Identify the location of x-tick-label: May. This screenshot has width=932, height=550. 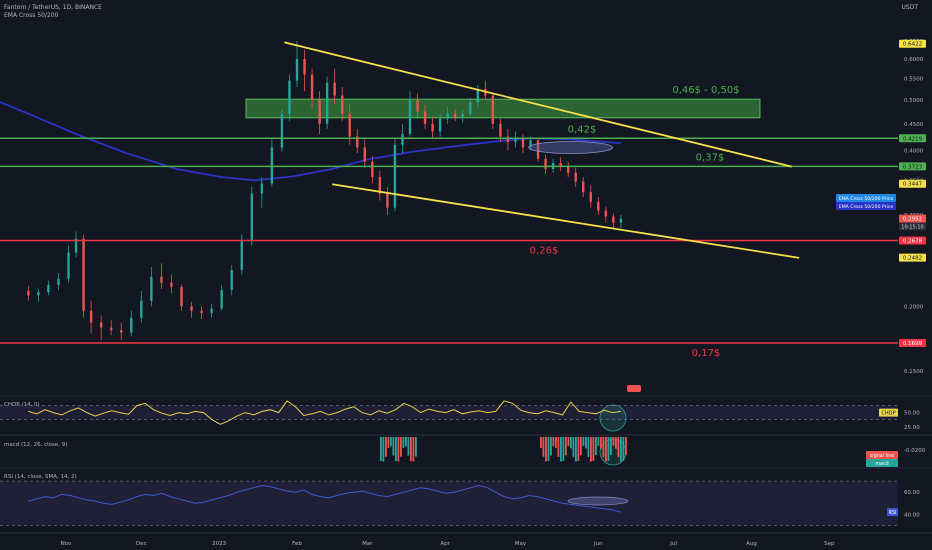
(521, 544).